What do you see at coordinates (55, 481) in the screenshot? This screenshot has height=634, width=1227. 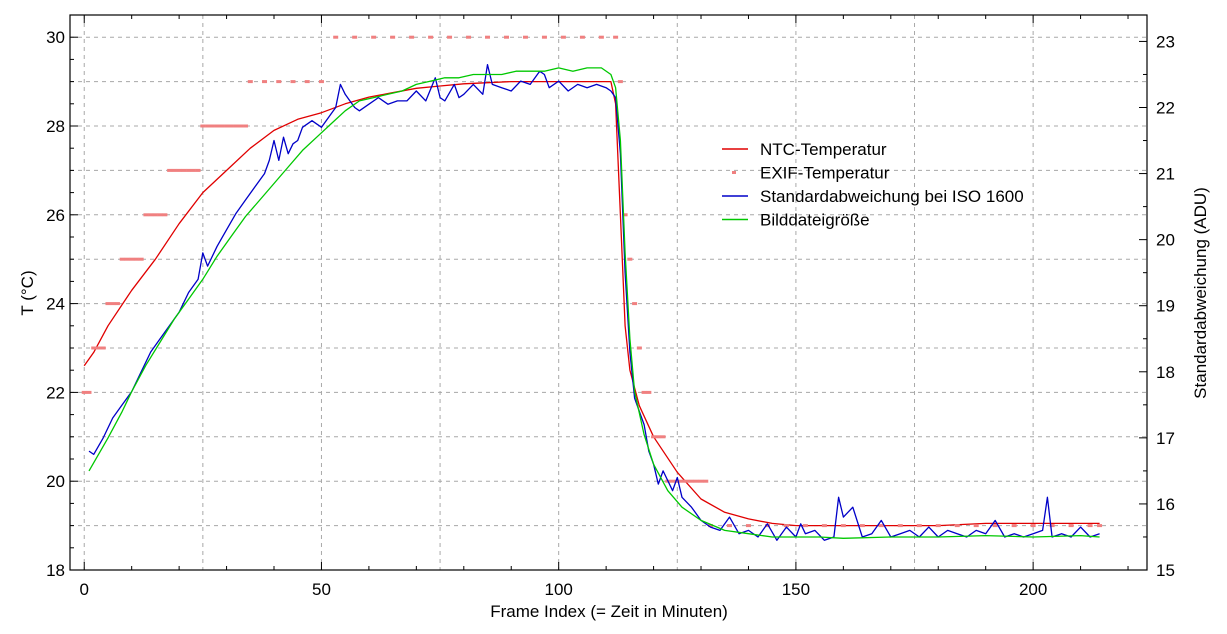 I see `y-left-tick-label: 20` at bounding box center [55, 481].